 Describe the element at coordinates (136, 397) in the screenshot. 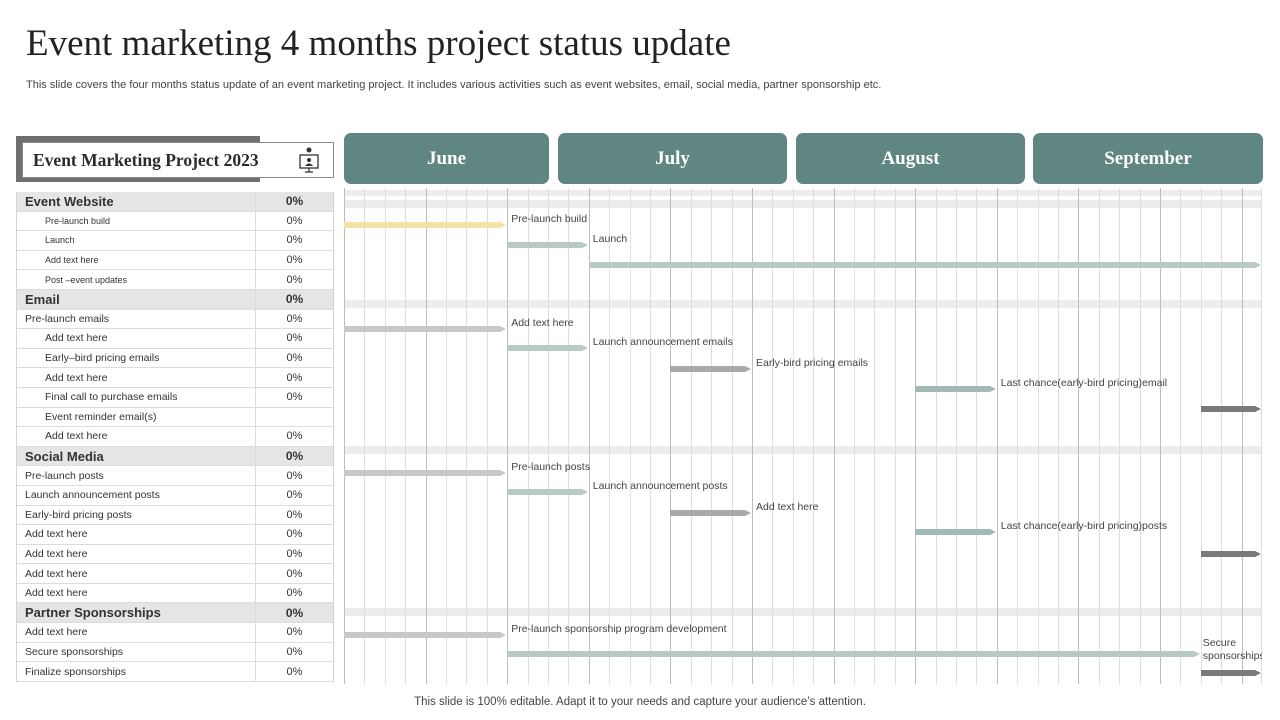

I see `activity-name: Final call to purchase emails` at that location.